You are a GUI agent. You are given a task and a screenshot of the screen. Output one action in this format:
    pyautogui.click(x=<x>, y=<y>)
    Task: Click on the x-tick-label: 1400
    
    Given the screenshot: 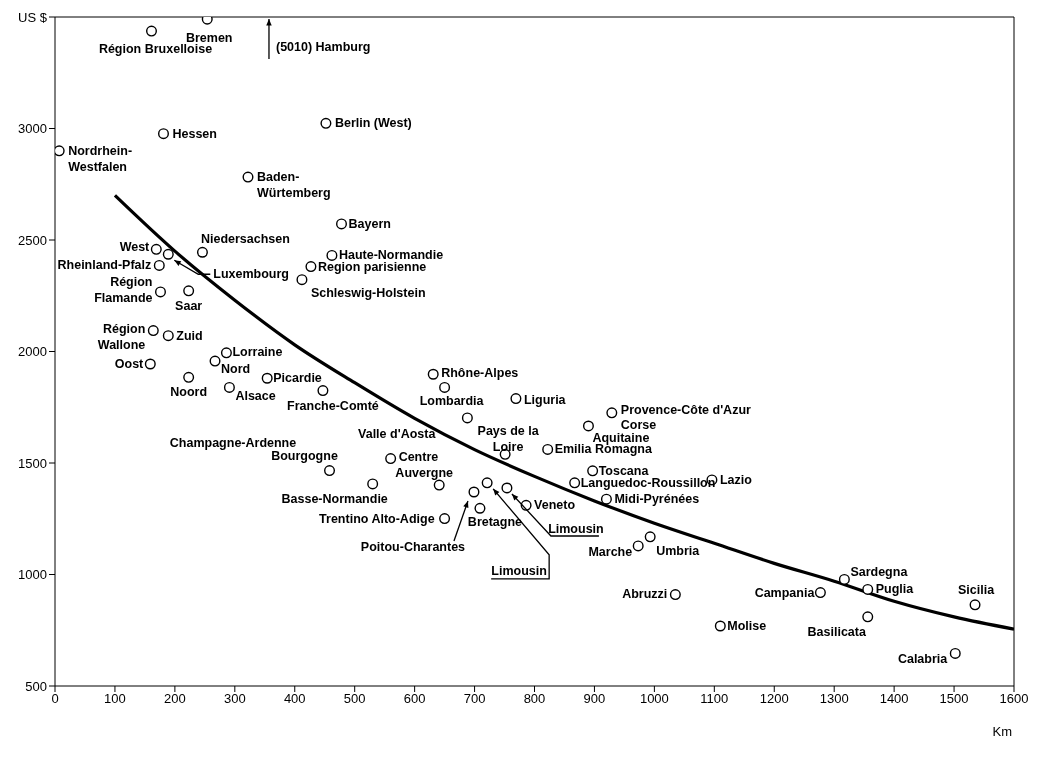 What is the action you would take?
    pyautogui.click(x=894, y=699)
    